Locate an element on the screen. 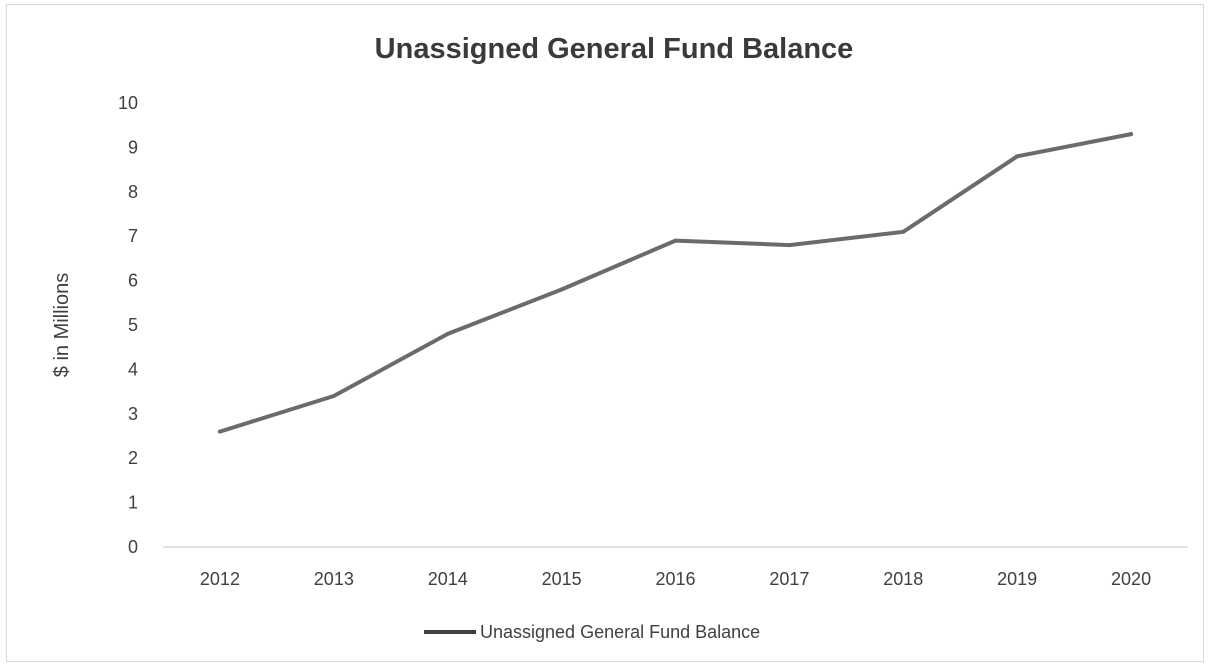 This screenshot has height=668, width=1212. y-tick-label: 0 is located at coordinates (133, 547).